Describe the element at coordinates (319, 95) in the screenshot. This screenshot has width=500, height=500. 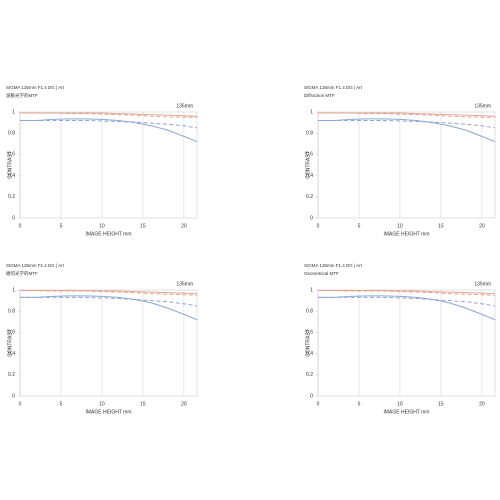
I see `chart-subtitle: Diffraction MTF` at that location.